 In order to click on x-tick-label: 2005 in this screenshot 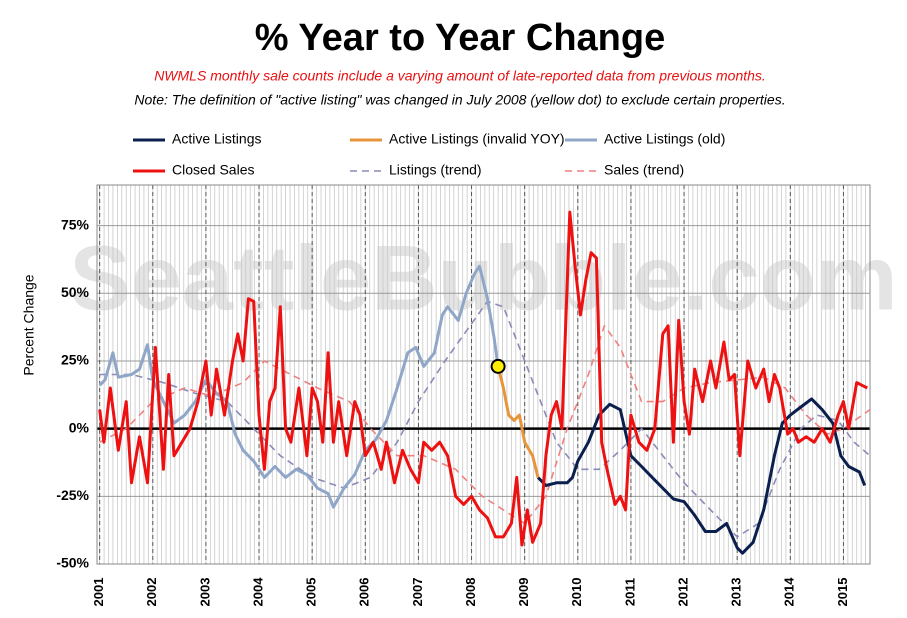, I will do `click(311, 592)`.